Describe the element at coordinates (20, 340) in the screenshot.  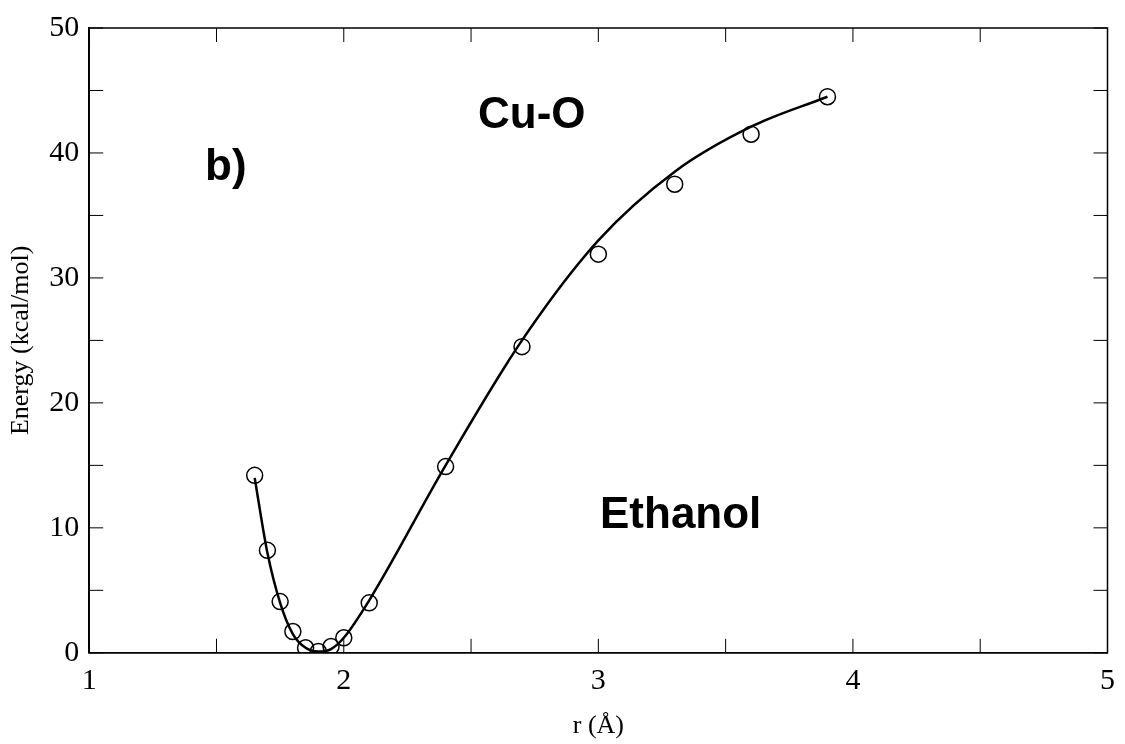
I see `y-axis-title: Energy (kcal/mol)` at that location.